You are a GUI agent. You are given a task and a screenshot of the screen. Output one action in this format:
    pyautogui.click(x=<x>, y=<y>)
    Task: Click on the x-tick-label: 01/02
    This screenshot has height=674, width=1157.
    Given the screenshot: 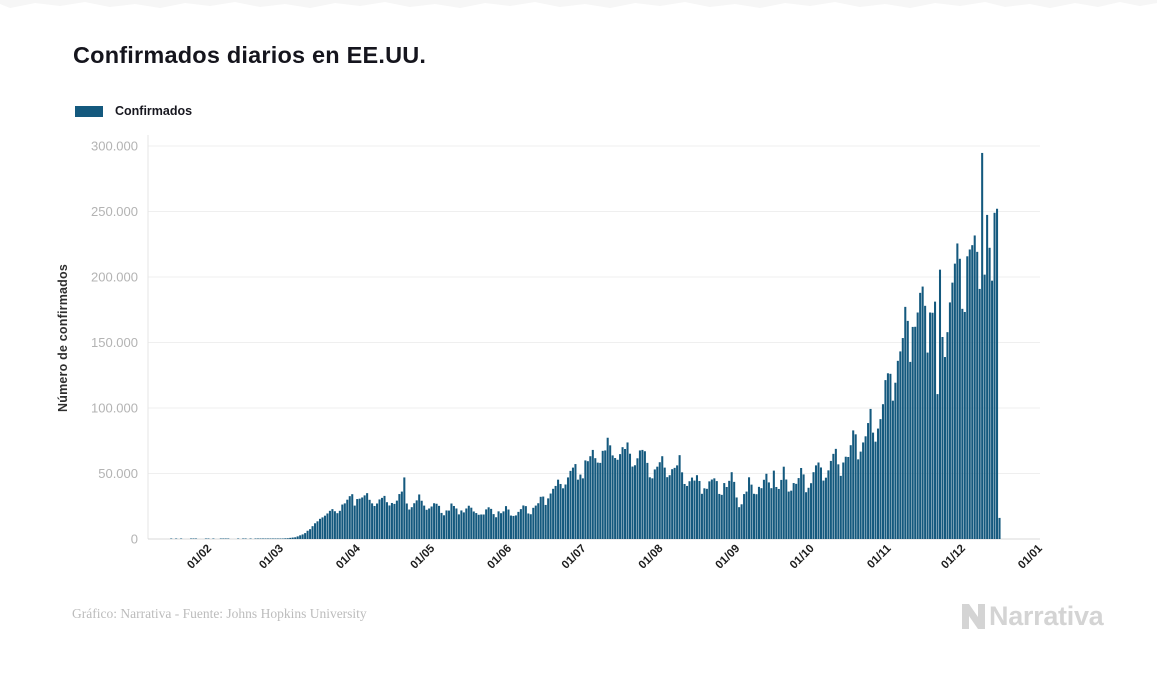 What is the action you would take?
    pyautogui.click(x=199, y=557)
    